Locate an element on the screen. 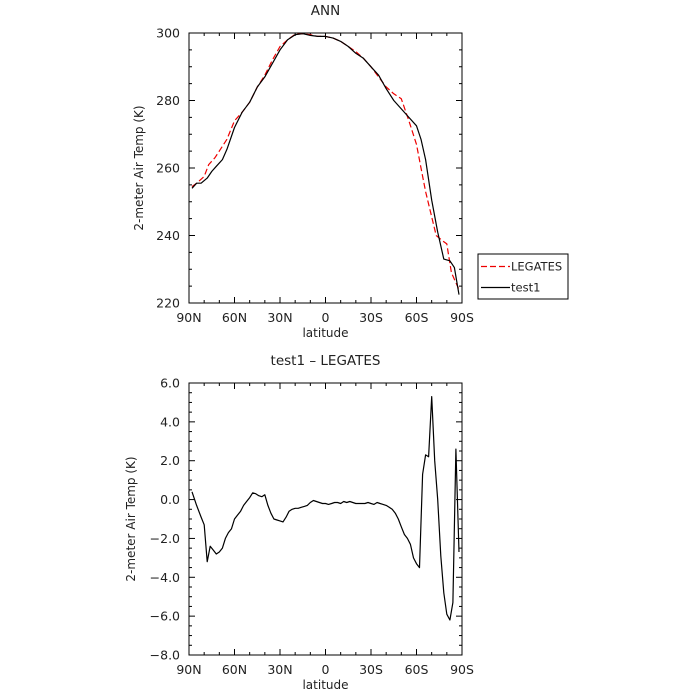  y-tick-label: −2.0 is located at coordinates (165, 538).